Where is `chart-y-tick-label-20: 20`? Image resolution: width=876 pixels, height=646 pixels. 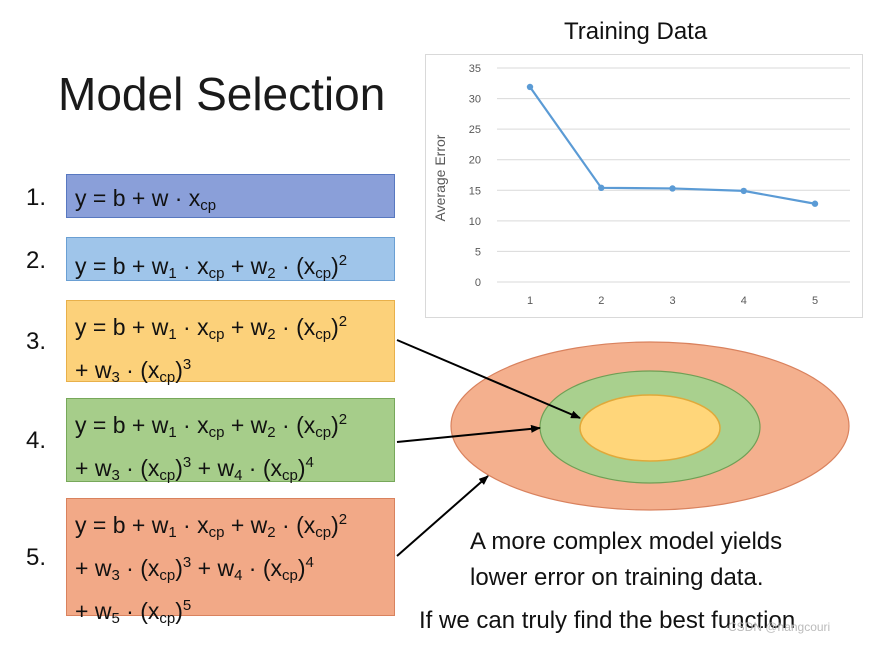
chart-y-tick-label-20: 20 is located at coordinates (475, 161).